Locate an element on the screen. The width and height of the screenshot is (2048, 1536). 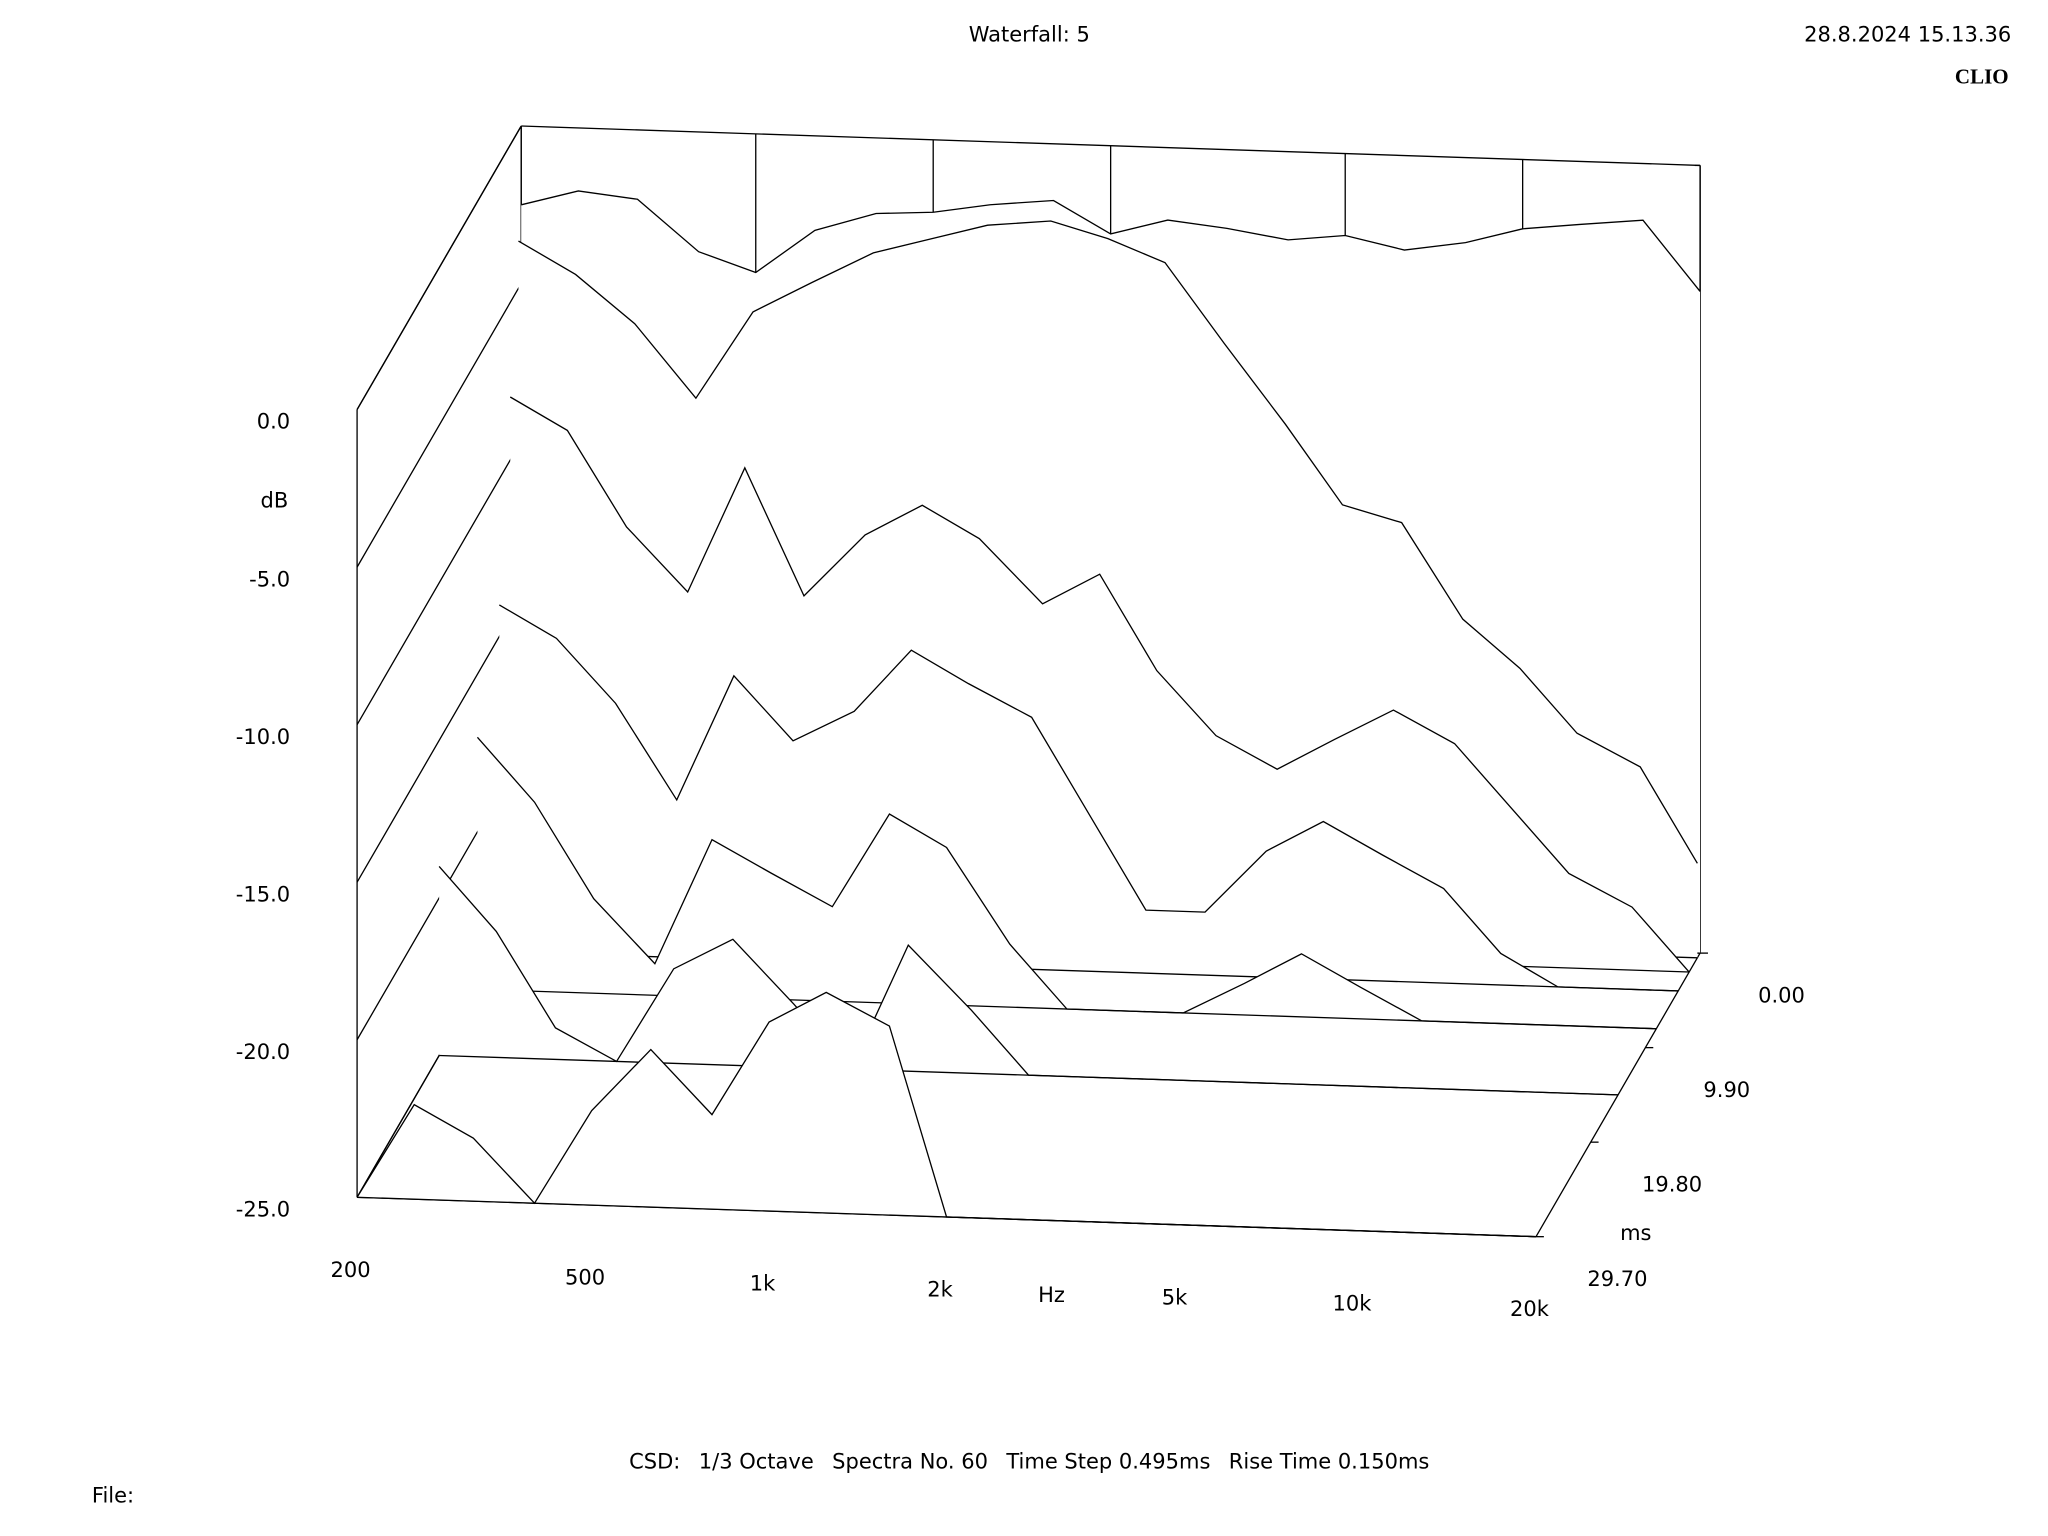
z-tick-label: 9.90 is located at coordinates (1726, 1090).